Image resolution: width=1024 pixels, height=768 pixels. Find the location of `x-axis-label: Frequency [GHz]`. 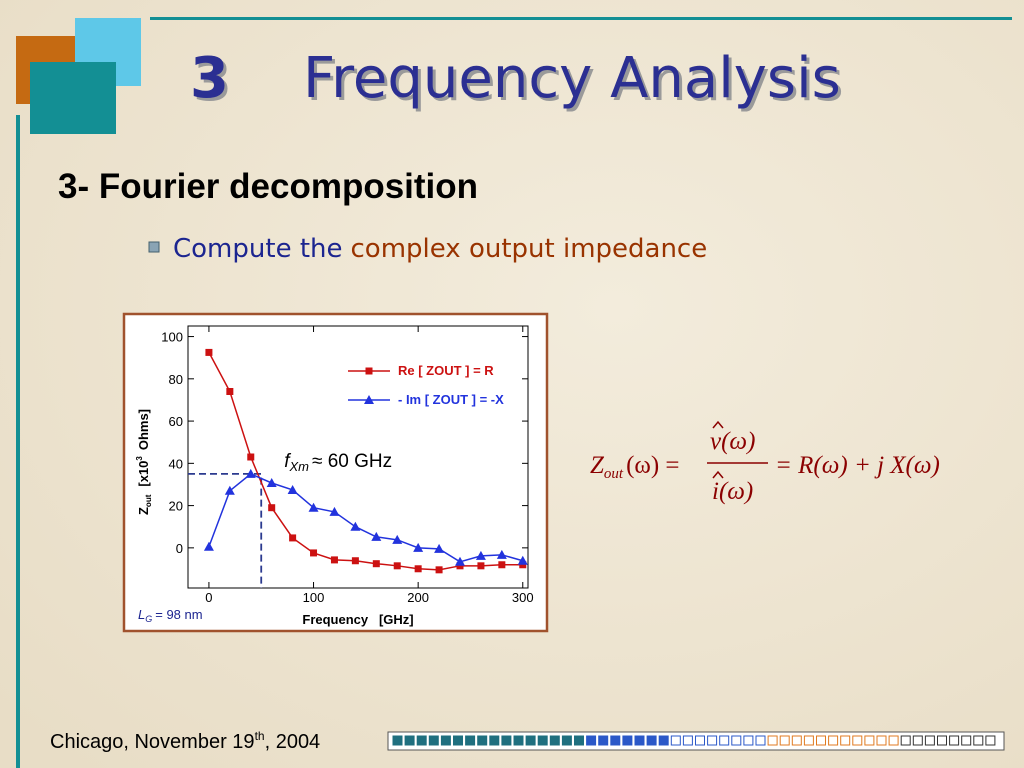

x-axis-label: Frequency [GHz] is located at coordinates (357, 619).